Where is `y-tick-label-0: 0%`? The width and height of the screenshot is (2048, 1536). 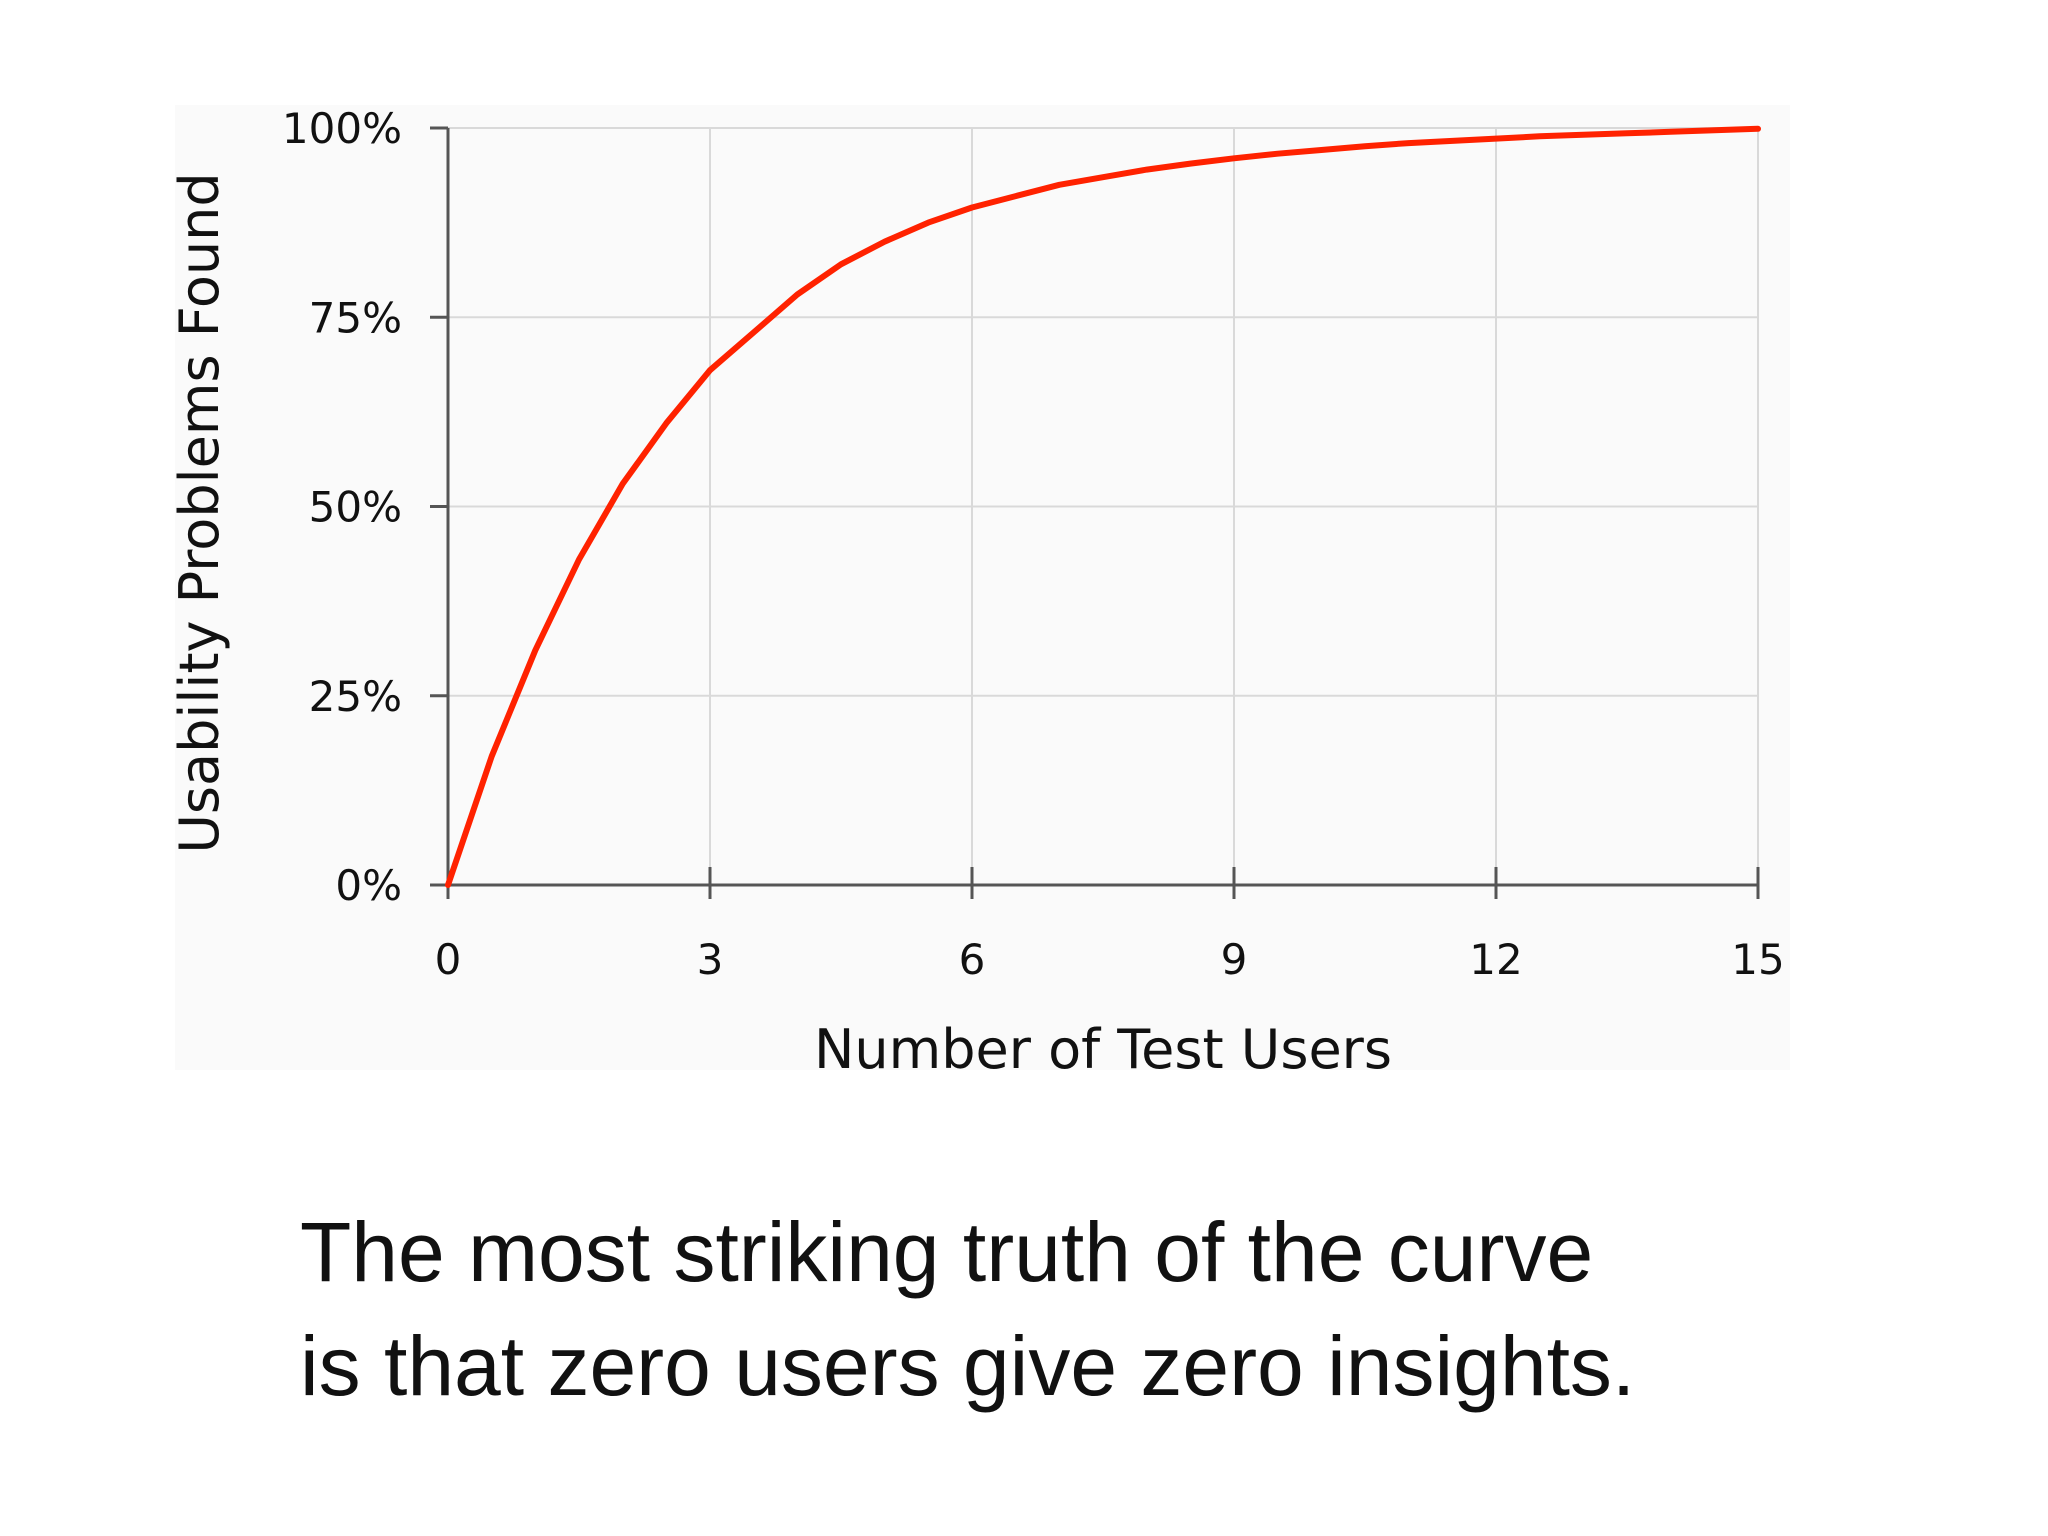 y-tick-label-0: 0% is located at coordinates (368, 885).